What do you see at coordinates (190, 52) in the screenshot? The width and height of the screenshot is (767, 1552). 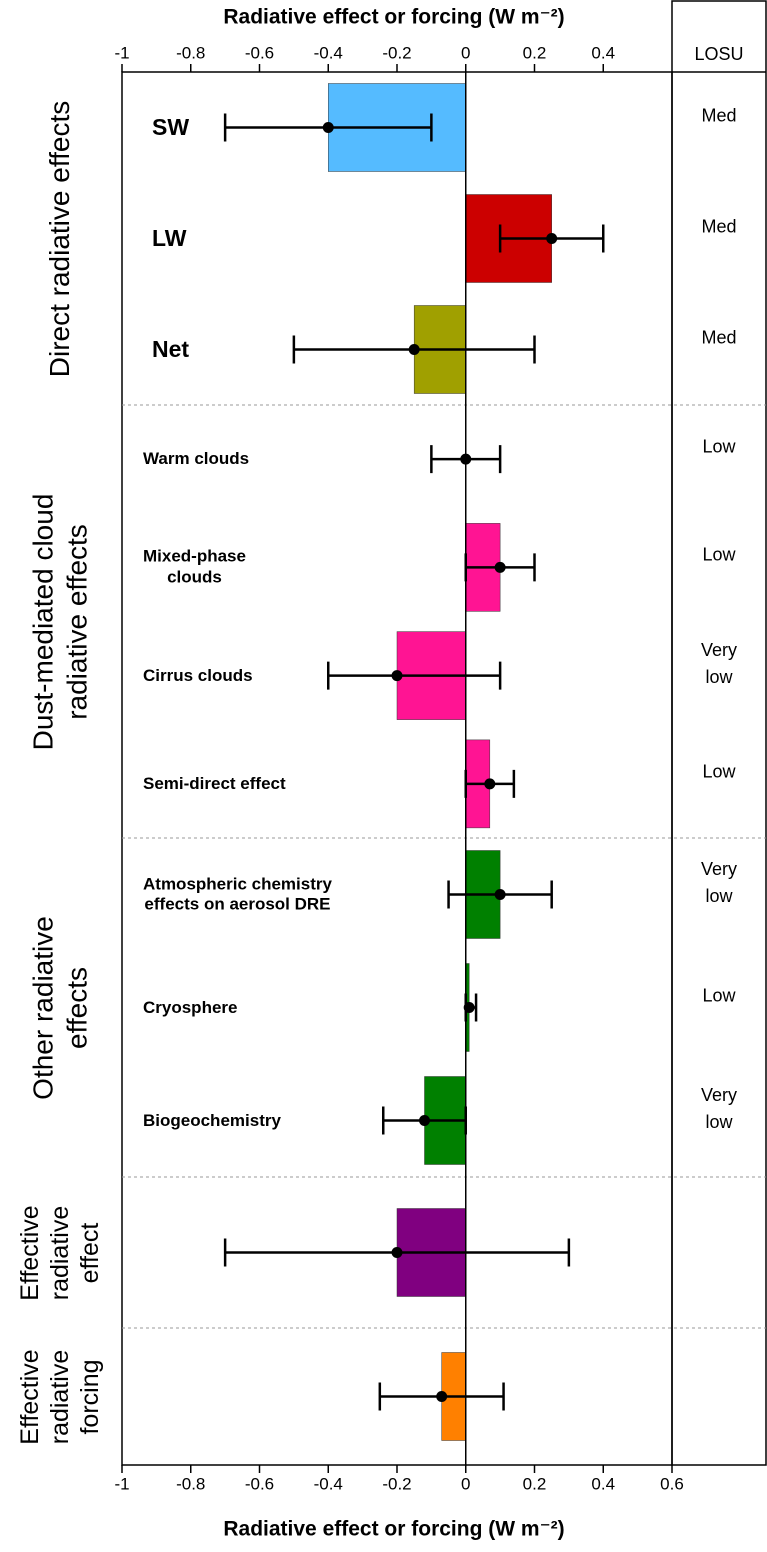 I see `x-tick-label-top: -0.8` at bounding box center [190, 52].